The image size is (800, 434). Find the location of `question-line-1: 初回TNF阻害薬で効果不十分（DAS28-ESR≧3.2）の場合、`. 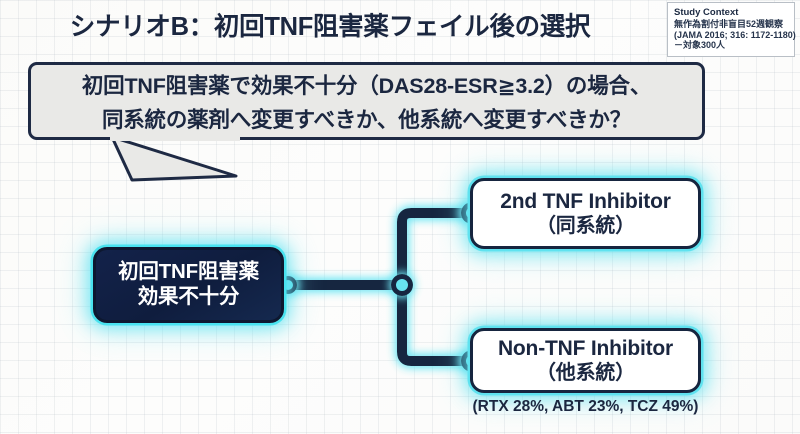

question-line-1: 初回TNF阻害薬で効果不十分（DAS28-ESR≧3.2）の場合、 is located at coordinates (366, 85).